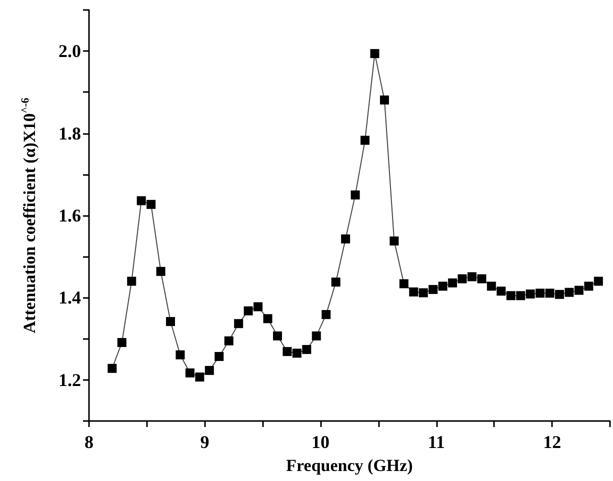 This screenshot has width=613, height=481. Describe the element at coordinates (69, 133) in the screenshot. I see `y-tick-label: 1.8` at that location.